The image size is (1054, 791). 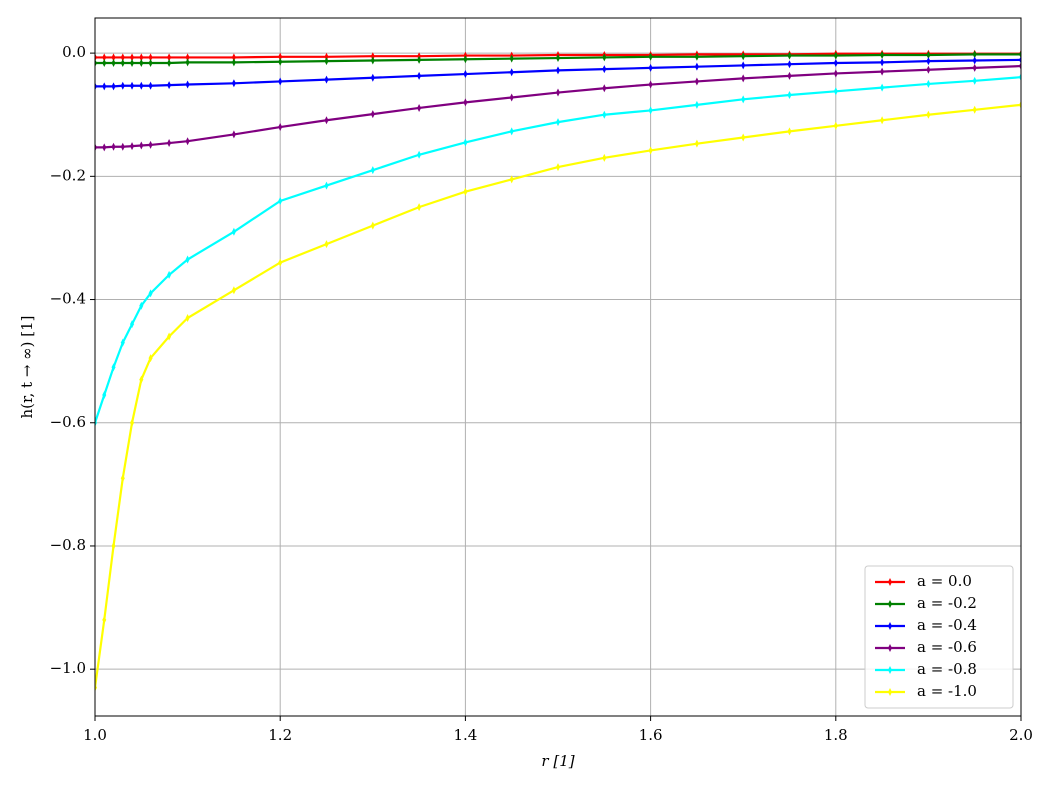 What do you see at coordinates (947, 669) in the screenshot?
I see `legend-label: a = -0.8` at bounding box center [947, 669].